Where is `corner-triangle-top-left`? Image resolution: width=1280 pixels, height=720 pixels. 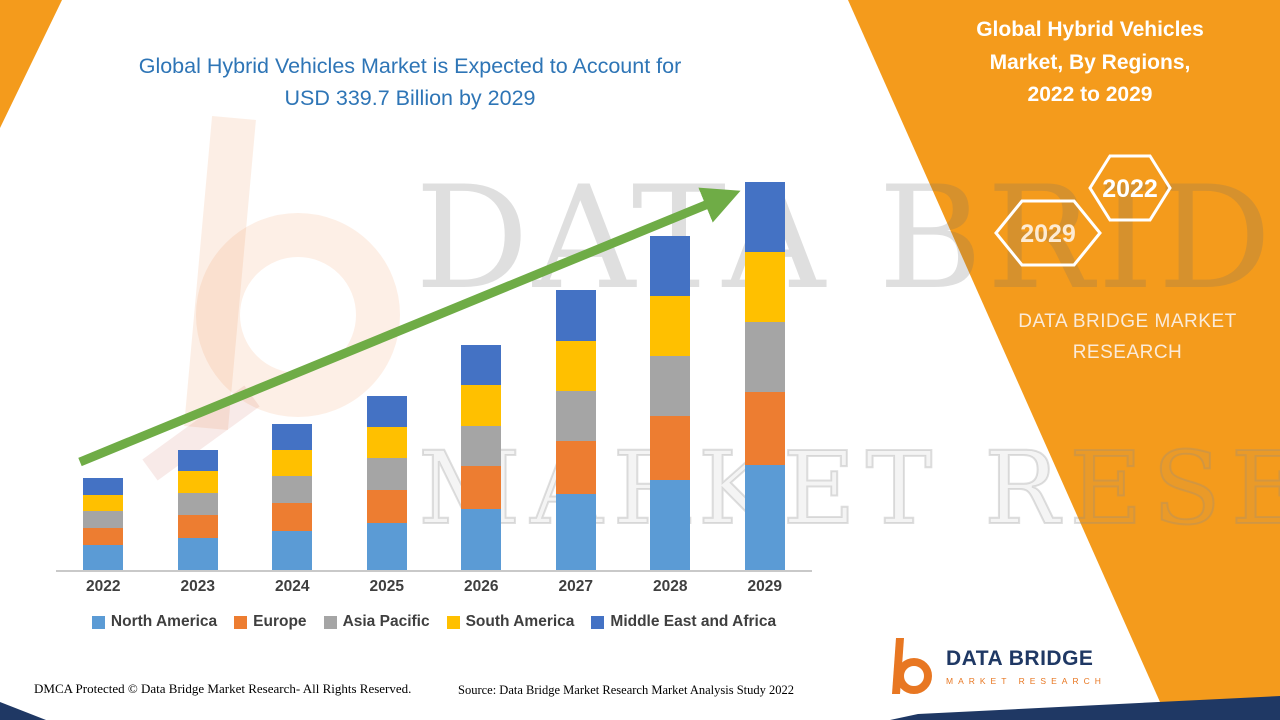 corner-triangle-top-left is located at coordinates (31, 64).